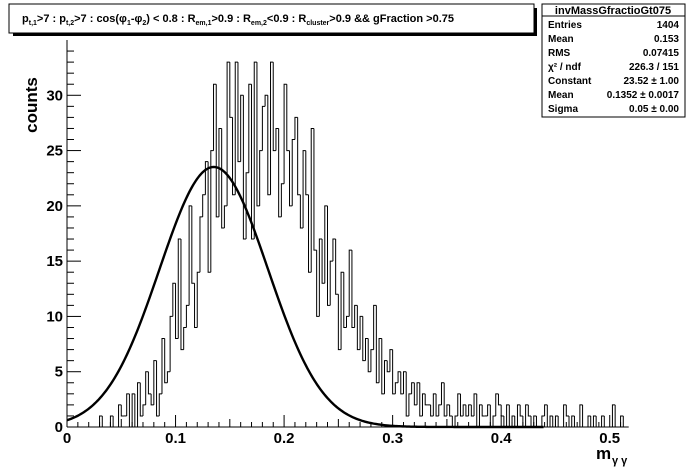 The width and height of the screenshot is (696, 474). I want to click on title-part: cluster, so click(317, 23).